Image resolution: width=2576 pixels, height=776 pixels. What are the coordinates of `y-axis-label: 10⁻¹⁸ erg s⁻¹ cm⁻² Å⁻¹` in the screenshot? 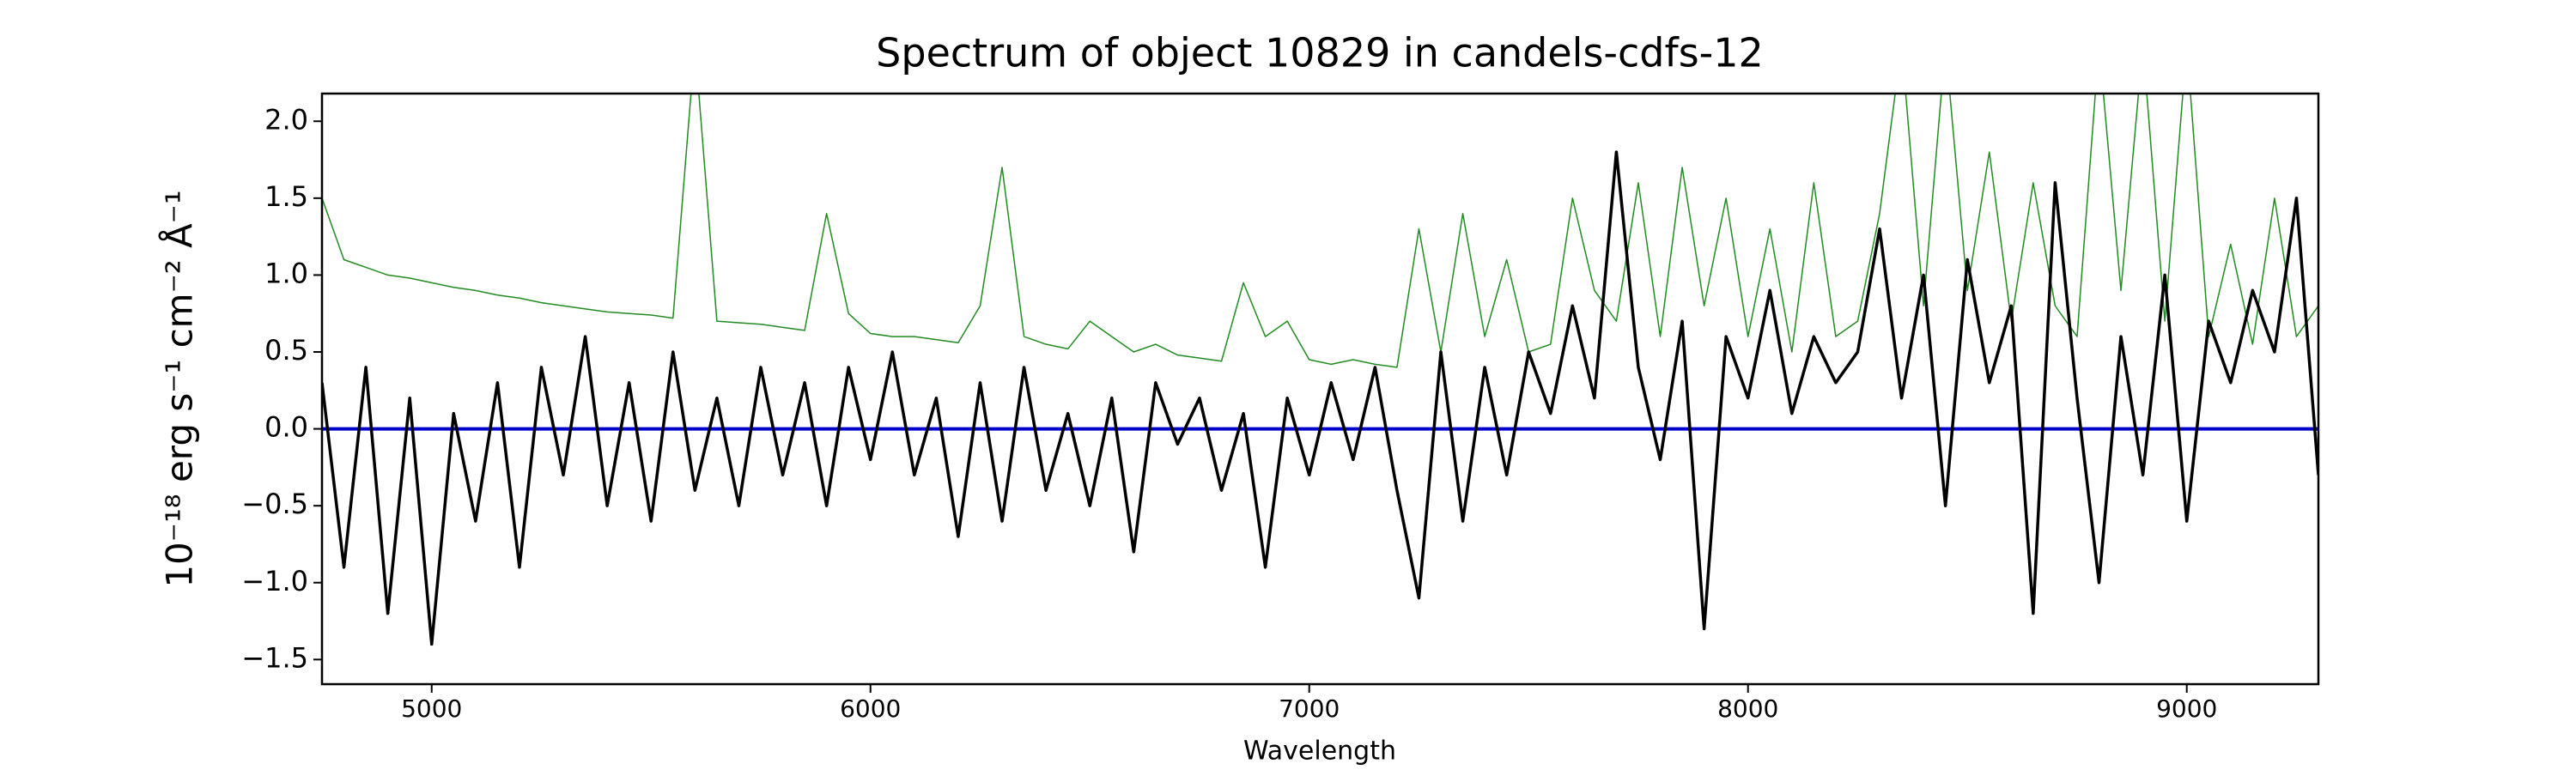 It's located at (180, 388).